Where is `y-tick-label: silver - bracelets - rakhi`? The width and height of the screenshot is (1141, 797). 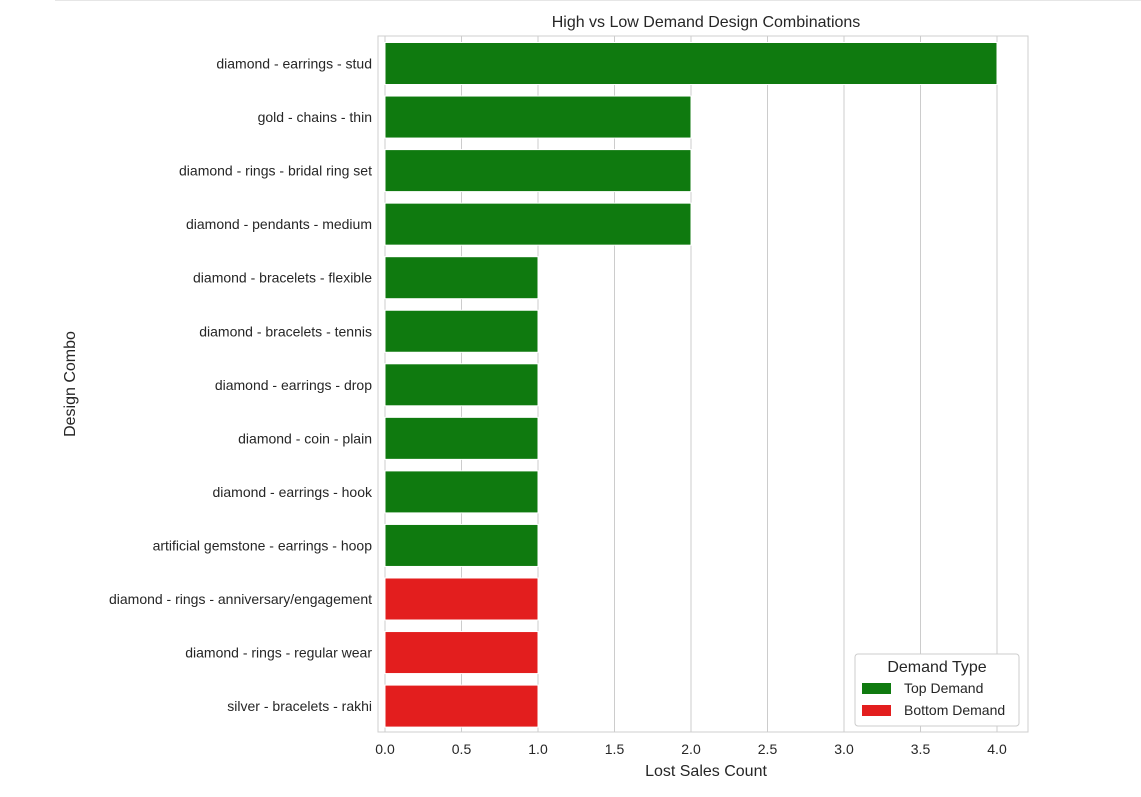 y-tick-label: silver - bracelets - rakhi is located at coordinates (299, 706).